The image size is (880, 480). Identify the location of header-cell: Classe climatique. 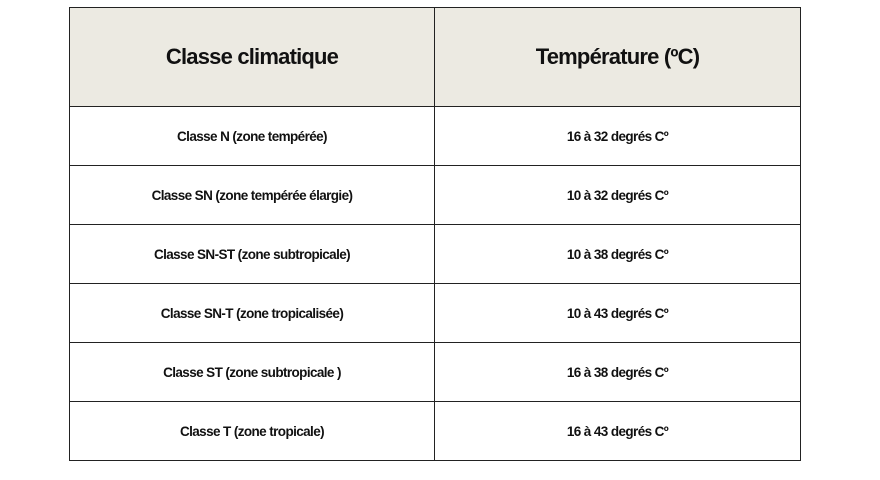
(252, 57).